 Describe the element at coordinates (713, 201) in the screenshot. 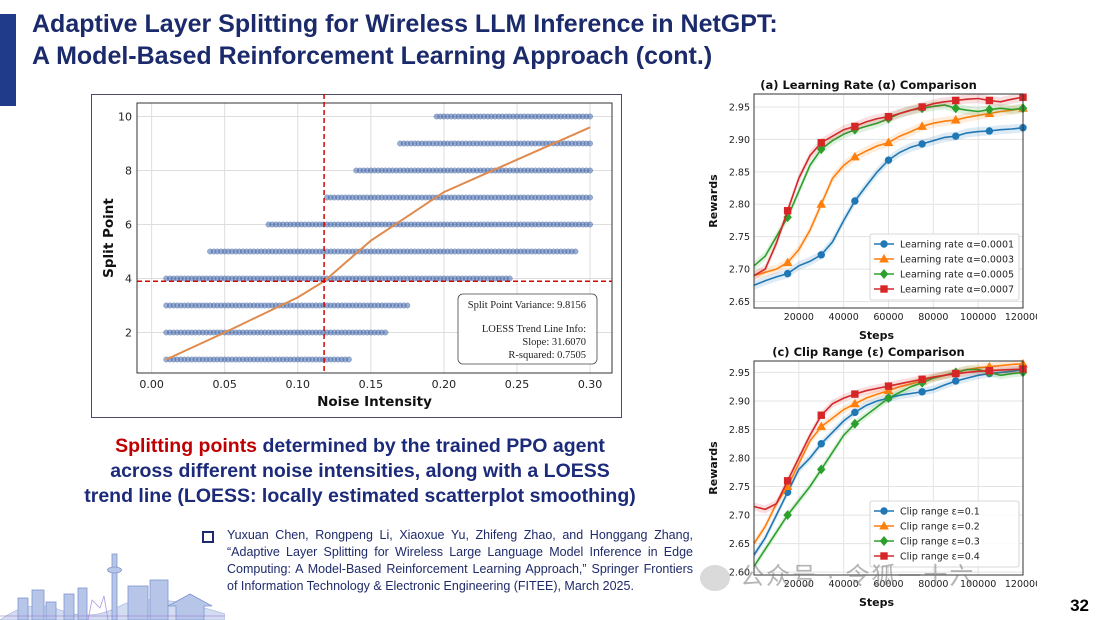

I see `lr-chart-y-label: Rewards` at that location.